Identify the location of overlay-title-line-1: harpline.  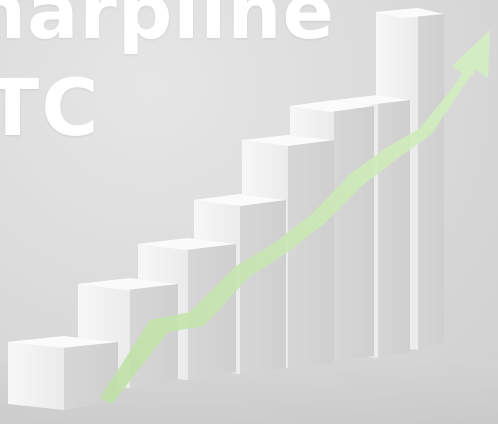
(168, 28).